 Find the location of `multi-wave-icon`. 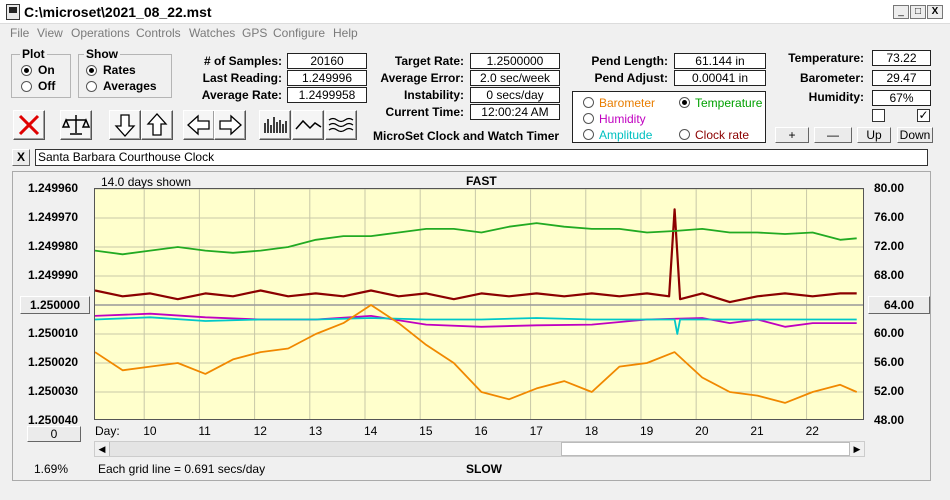

multi-wave-icon is located at coordinates (341, 125).